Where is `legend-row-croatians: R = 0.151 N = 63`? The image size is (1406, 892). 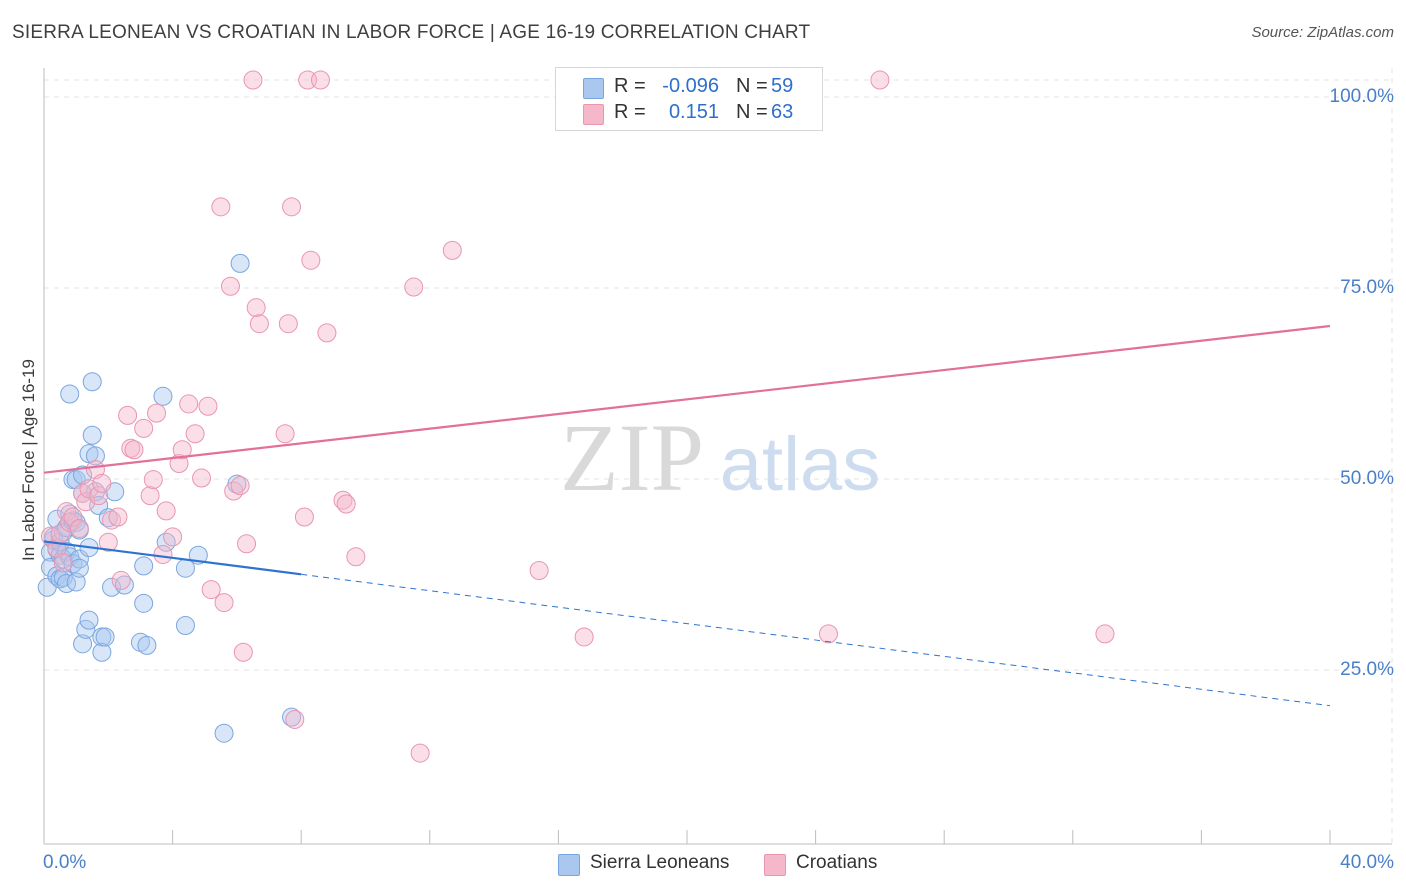
legend-row-croatians: R = 0.151 N = 63 is located at coordinates (689, 114).